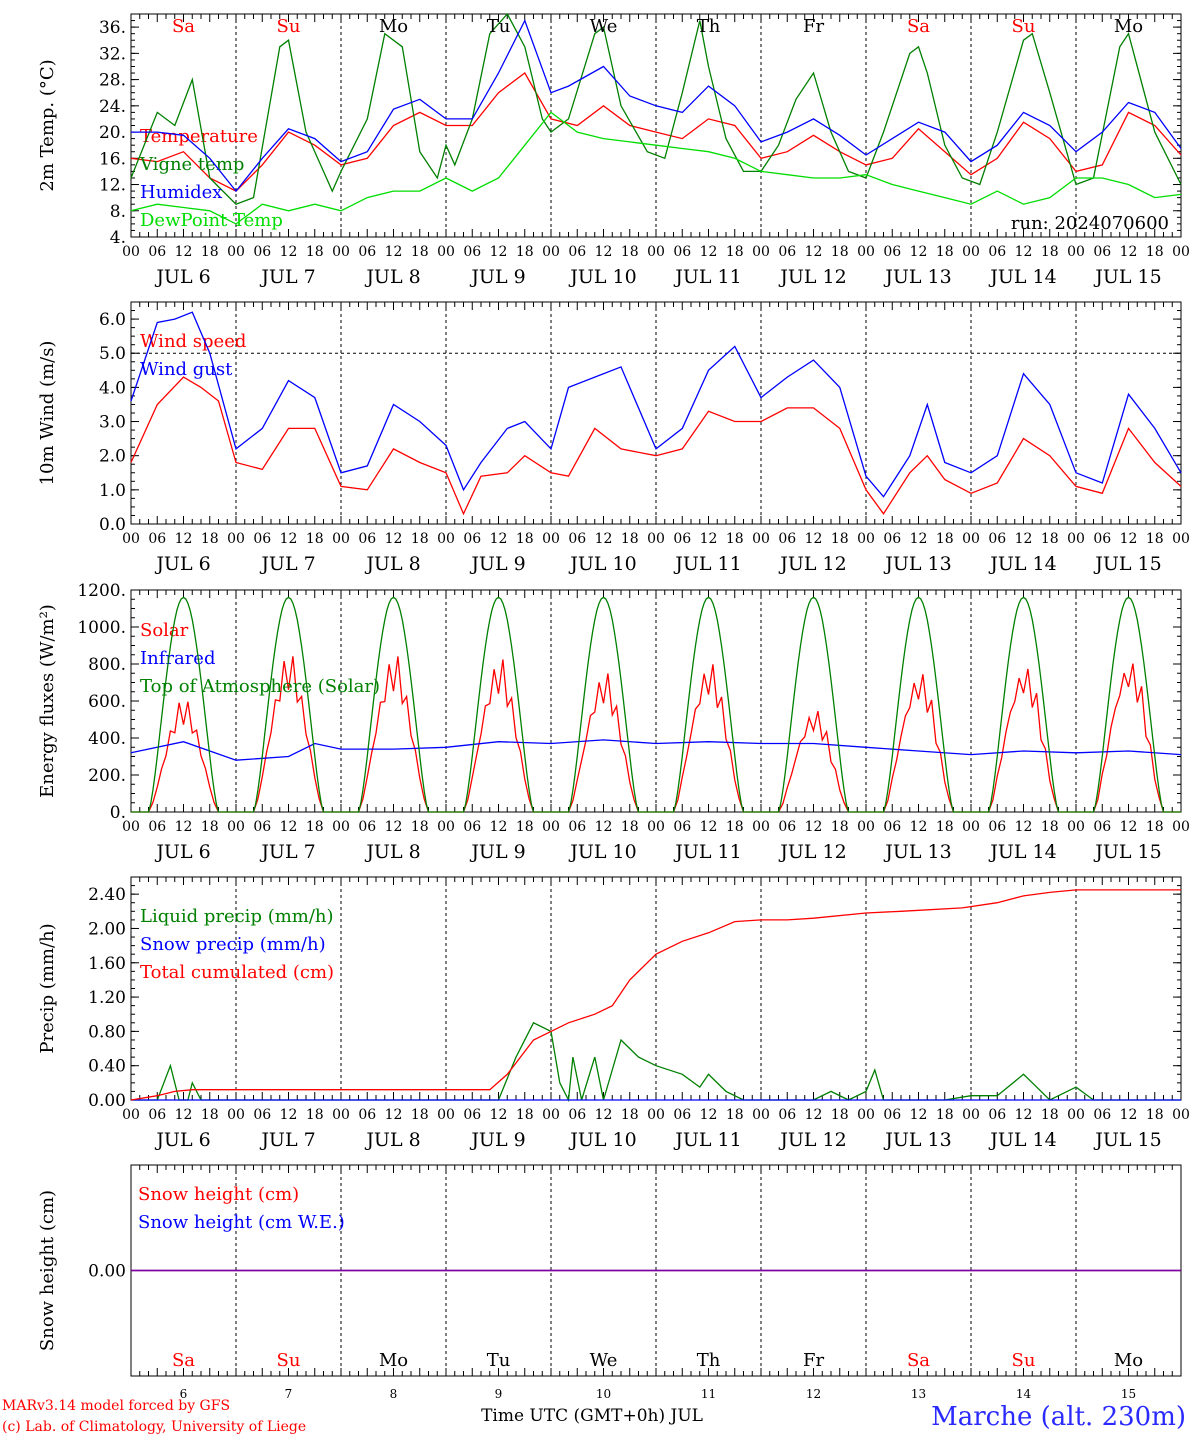 Image resolution: width=1194 pixels, height=1440 pixels. Describe the element at coordinates (237, 916) in the screenshot. I see `legend-entry: Liquid precip (mm/h)` at that location.